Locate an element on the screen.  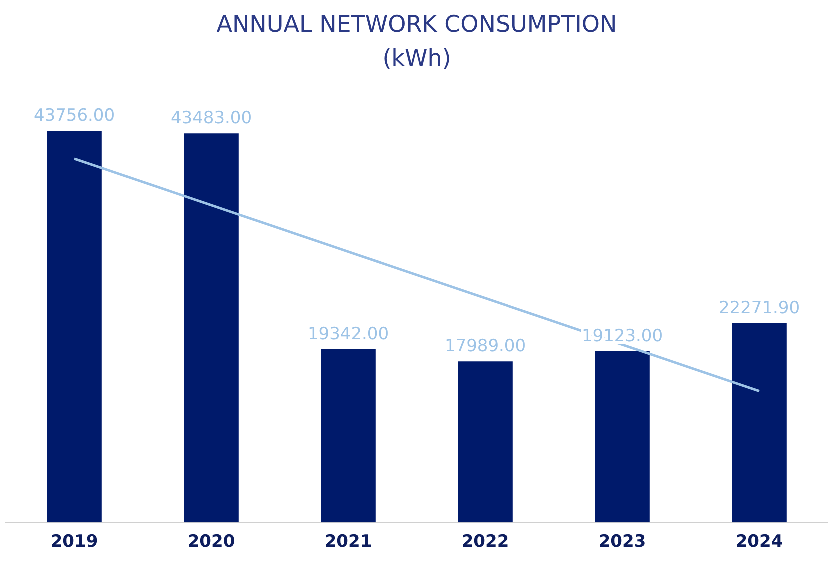
chart-title: ANNUAL NETWORK CONSUMPTION (kWh) is located at coordinates (417, 42).